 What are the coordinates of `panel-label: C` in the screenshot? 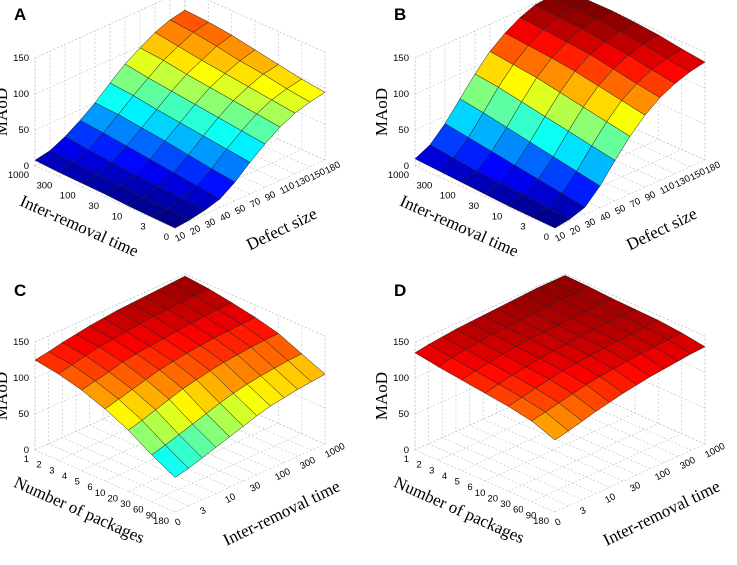 It's located at (20, 290).